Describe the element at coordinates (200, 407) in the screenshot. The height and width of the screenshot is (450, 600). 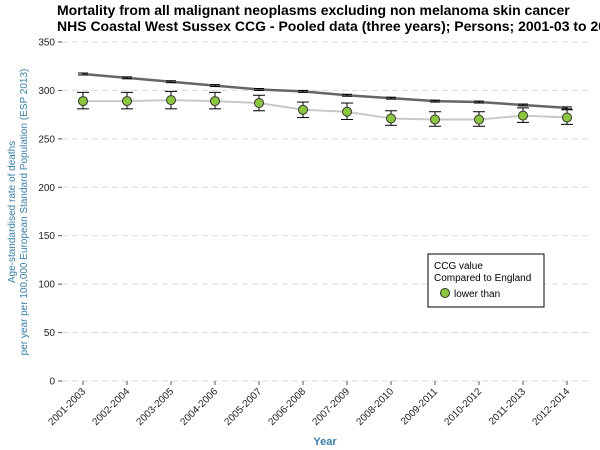
I see `x-tick-label: 2004-2006` at that location.